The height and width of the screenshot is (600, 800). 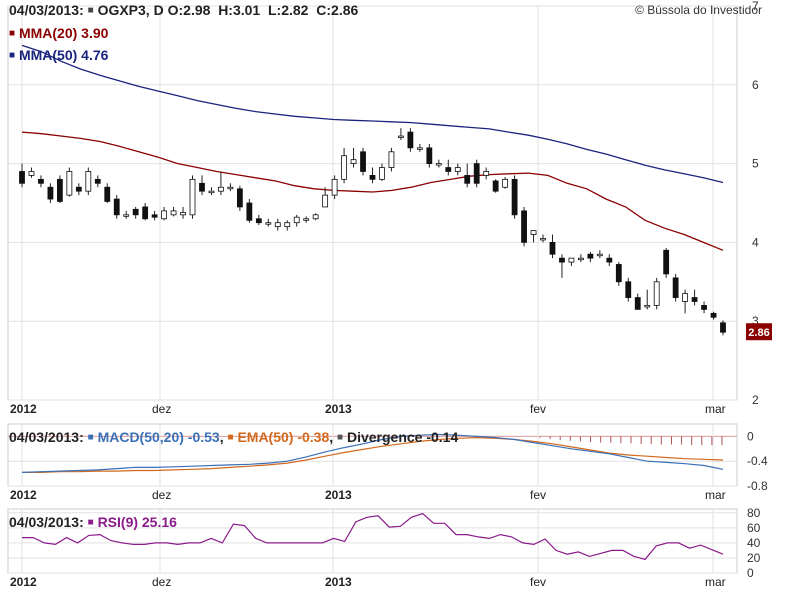 What do you see at coordinates (754, 528) in the screenshot?
I see `rsi-y-tick-label: 60` at bounding box center [754, 528].